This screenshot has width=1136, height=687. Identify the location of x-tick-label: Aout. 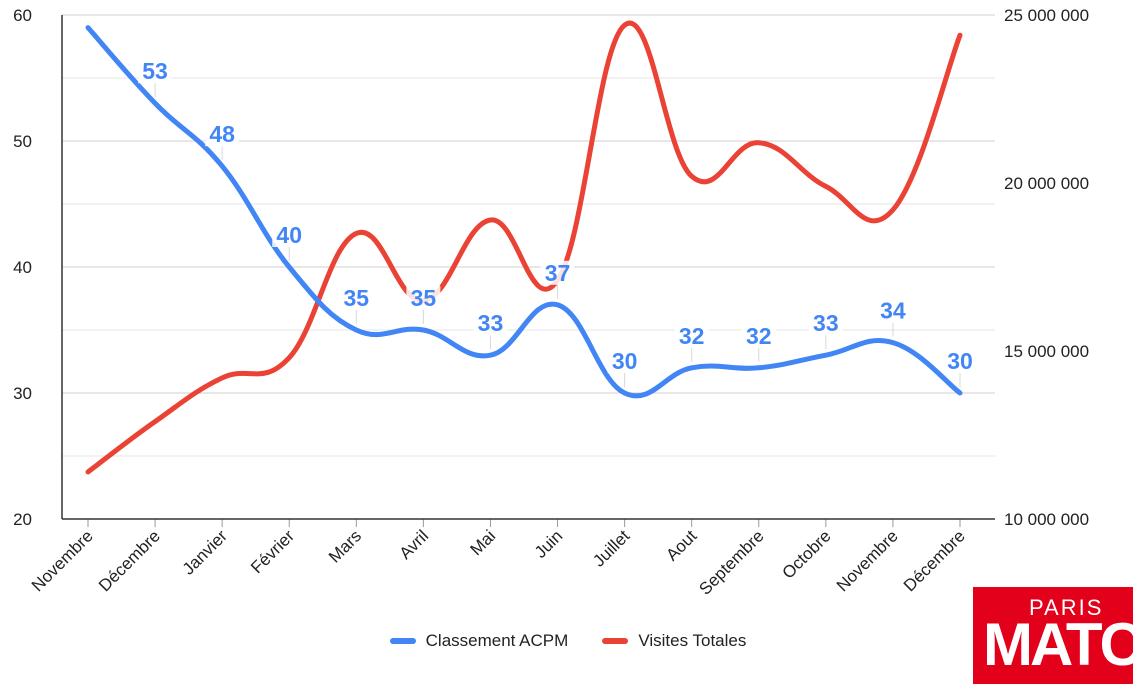
(681, 545).